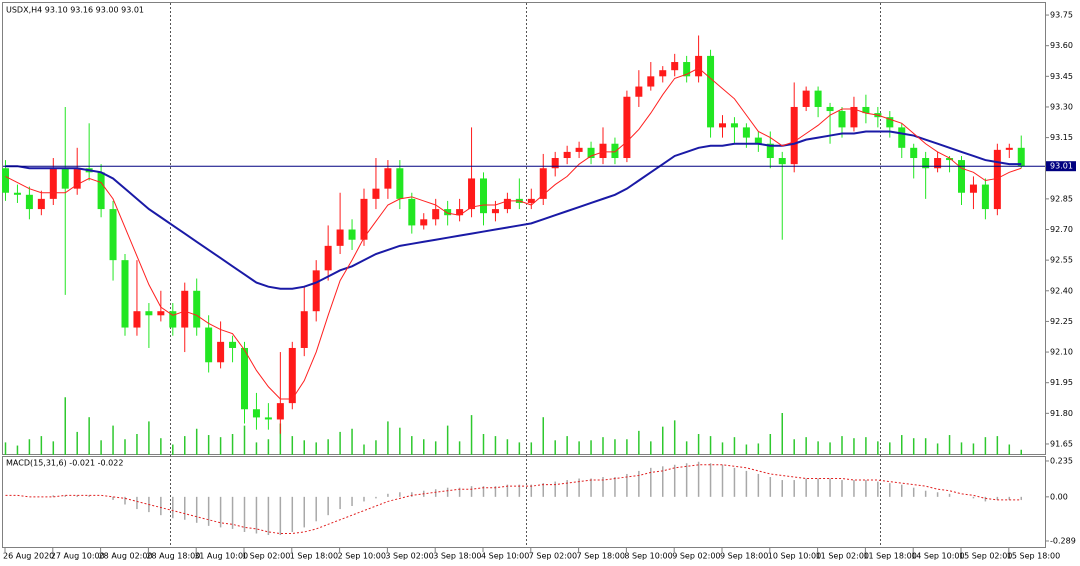 The width and height of the screenshot is (1080, 566). Describe the element at coordinates (842, 556) in the screenshot. I see `x-tick-label: 11 Sep 02:00` at that location.